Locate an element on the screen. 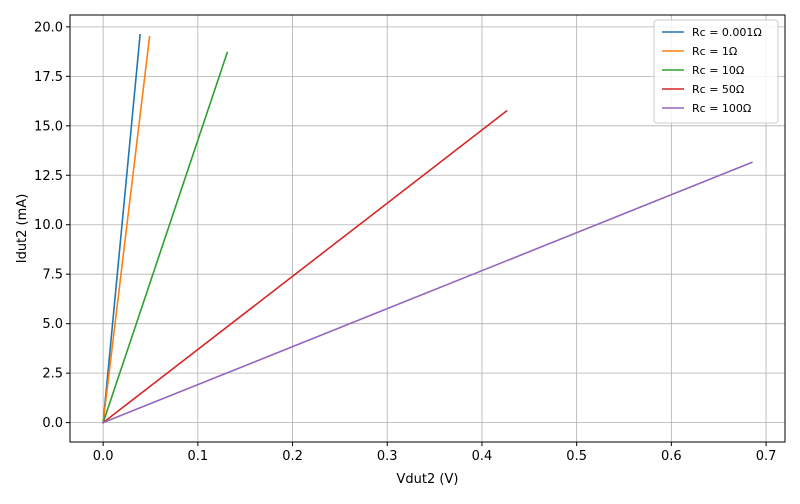 This screenshot has height=504, width=800. x-tick-label: 0.2 is located at coordinates (292, 456).